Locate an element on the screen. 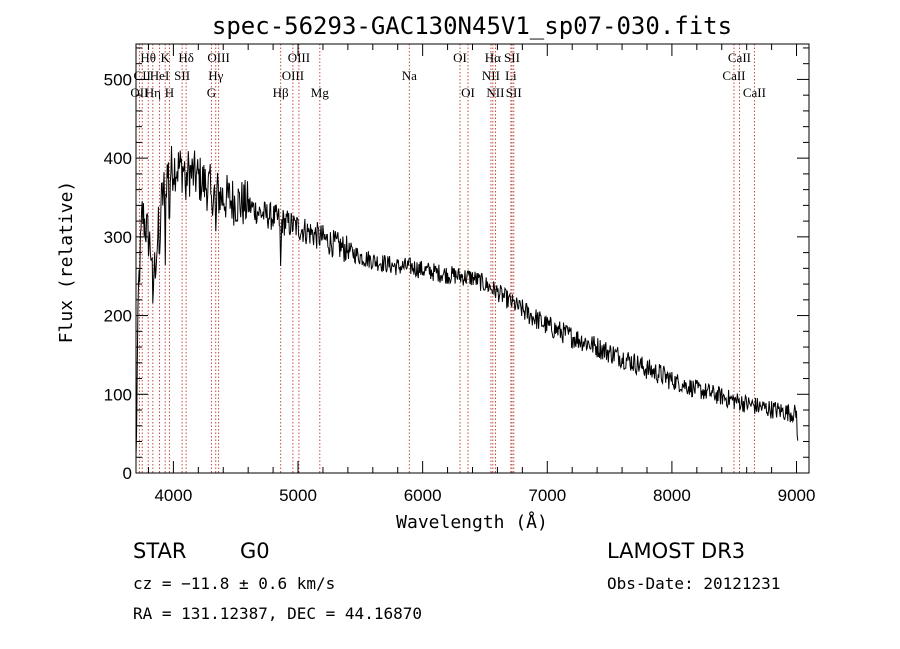 This screenshot has height=649, width=900. y-tick-label: 100 is located at coordinates (118, 394).